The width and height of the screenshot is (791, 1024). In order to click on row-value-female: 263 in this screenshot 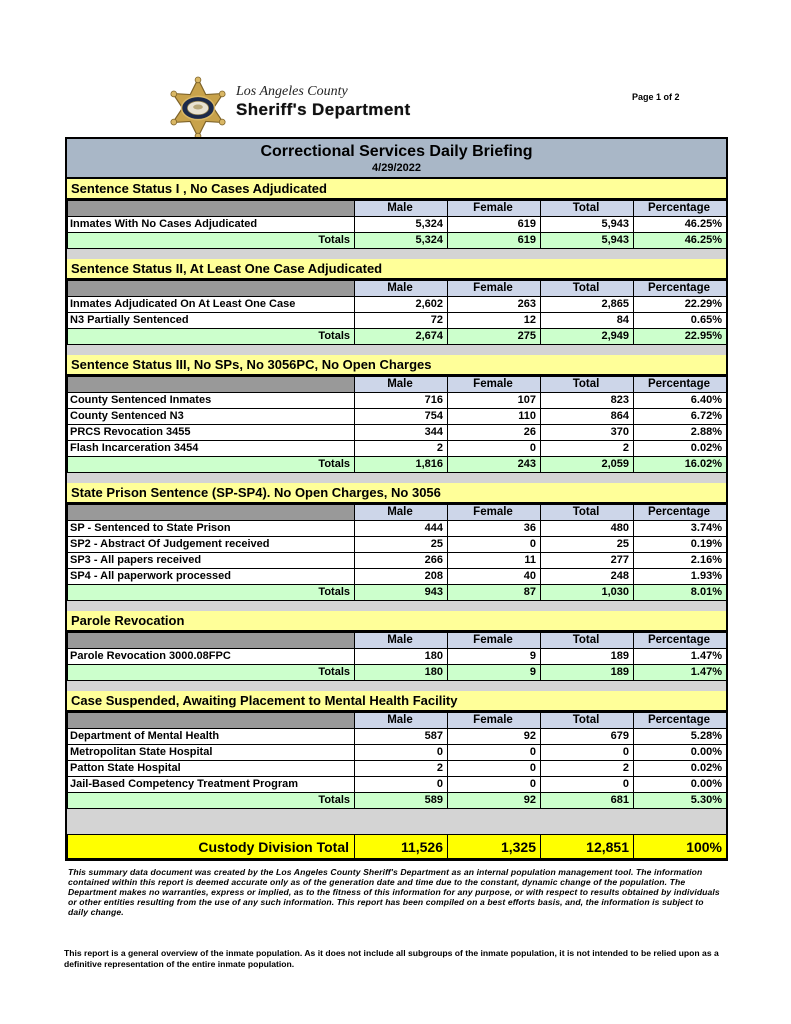, I will do `click(494, 304)`.